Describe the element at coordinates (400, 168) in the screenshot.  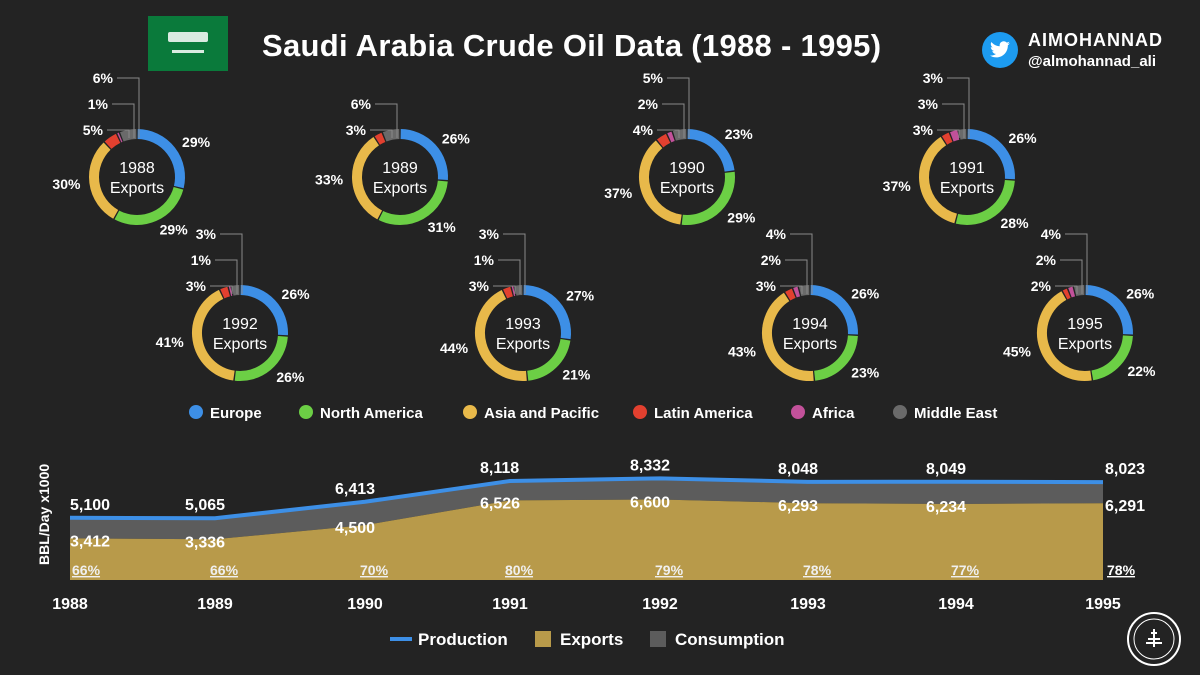
I see `donut-year-1989: 1989` at that location.